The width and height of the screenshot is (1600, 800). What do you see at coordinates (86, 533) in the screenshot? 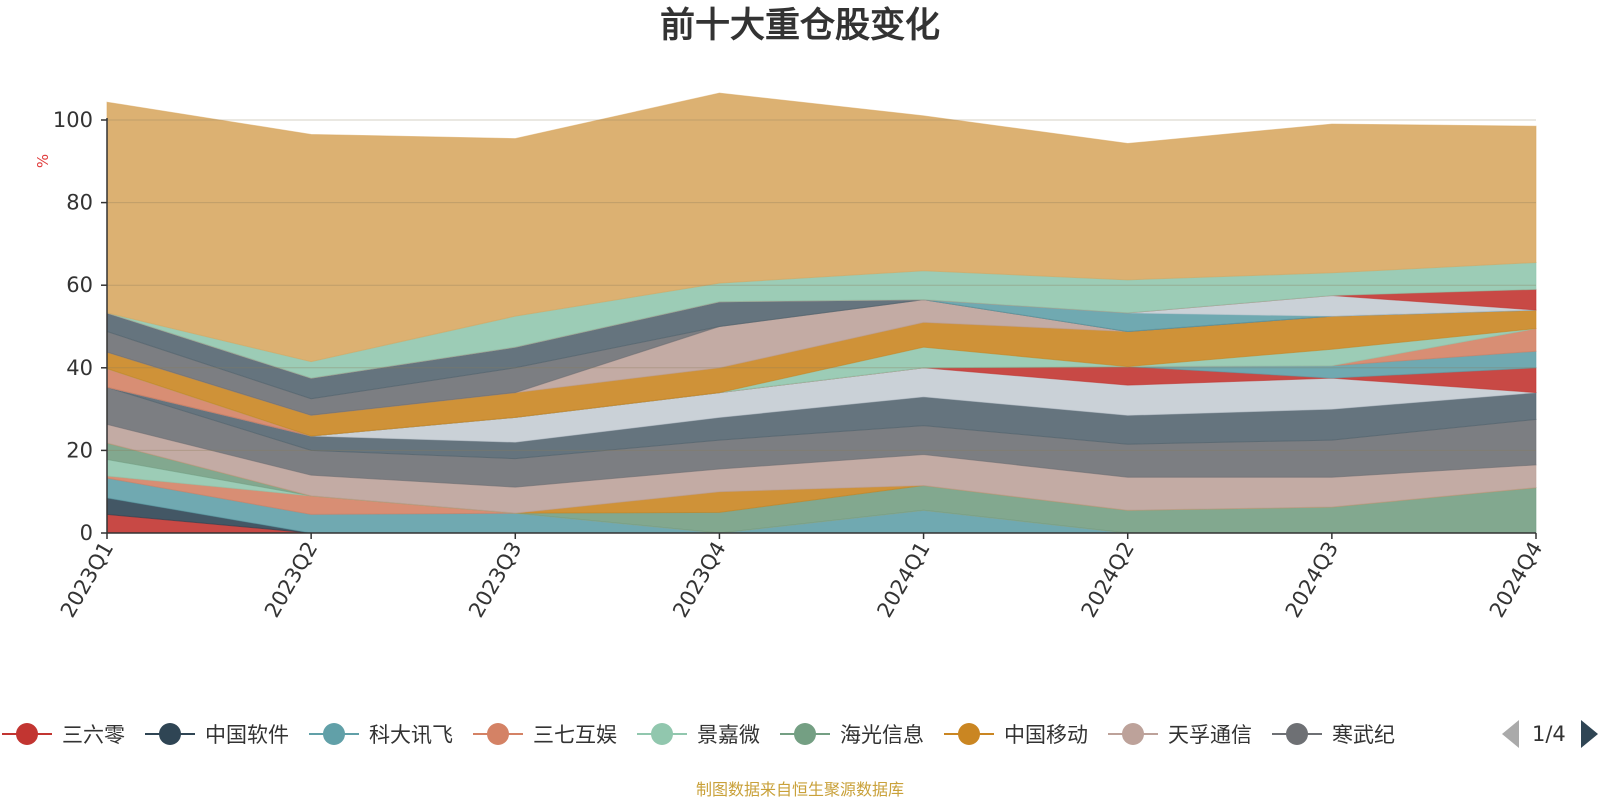
I see `y-tick-label: 0` at bounding box center [86, 533].